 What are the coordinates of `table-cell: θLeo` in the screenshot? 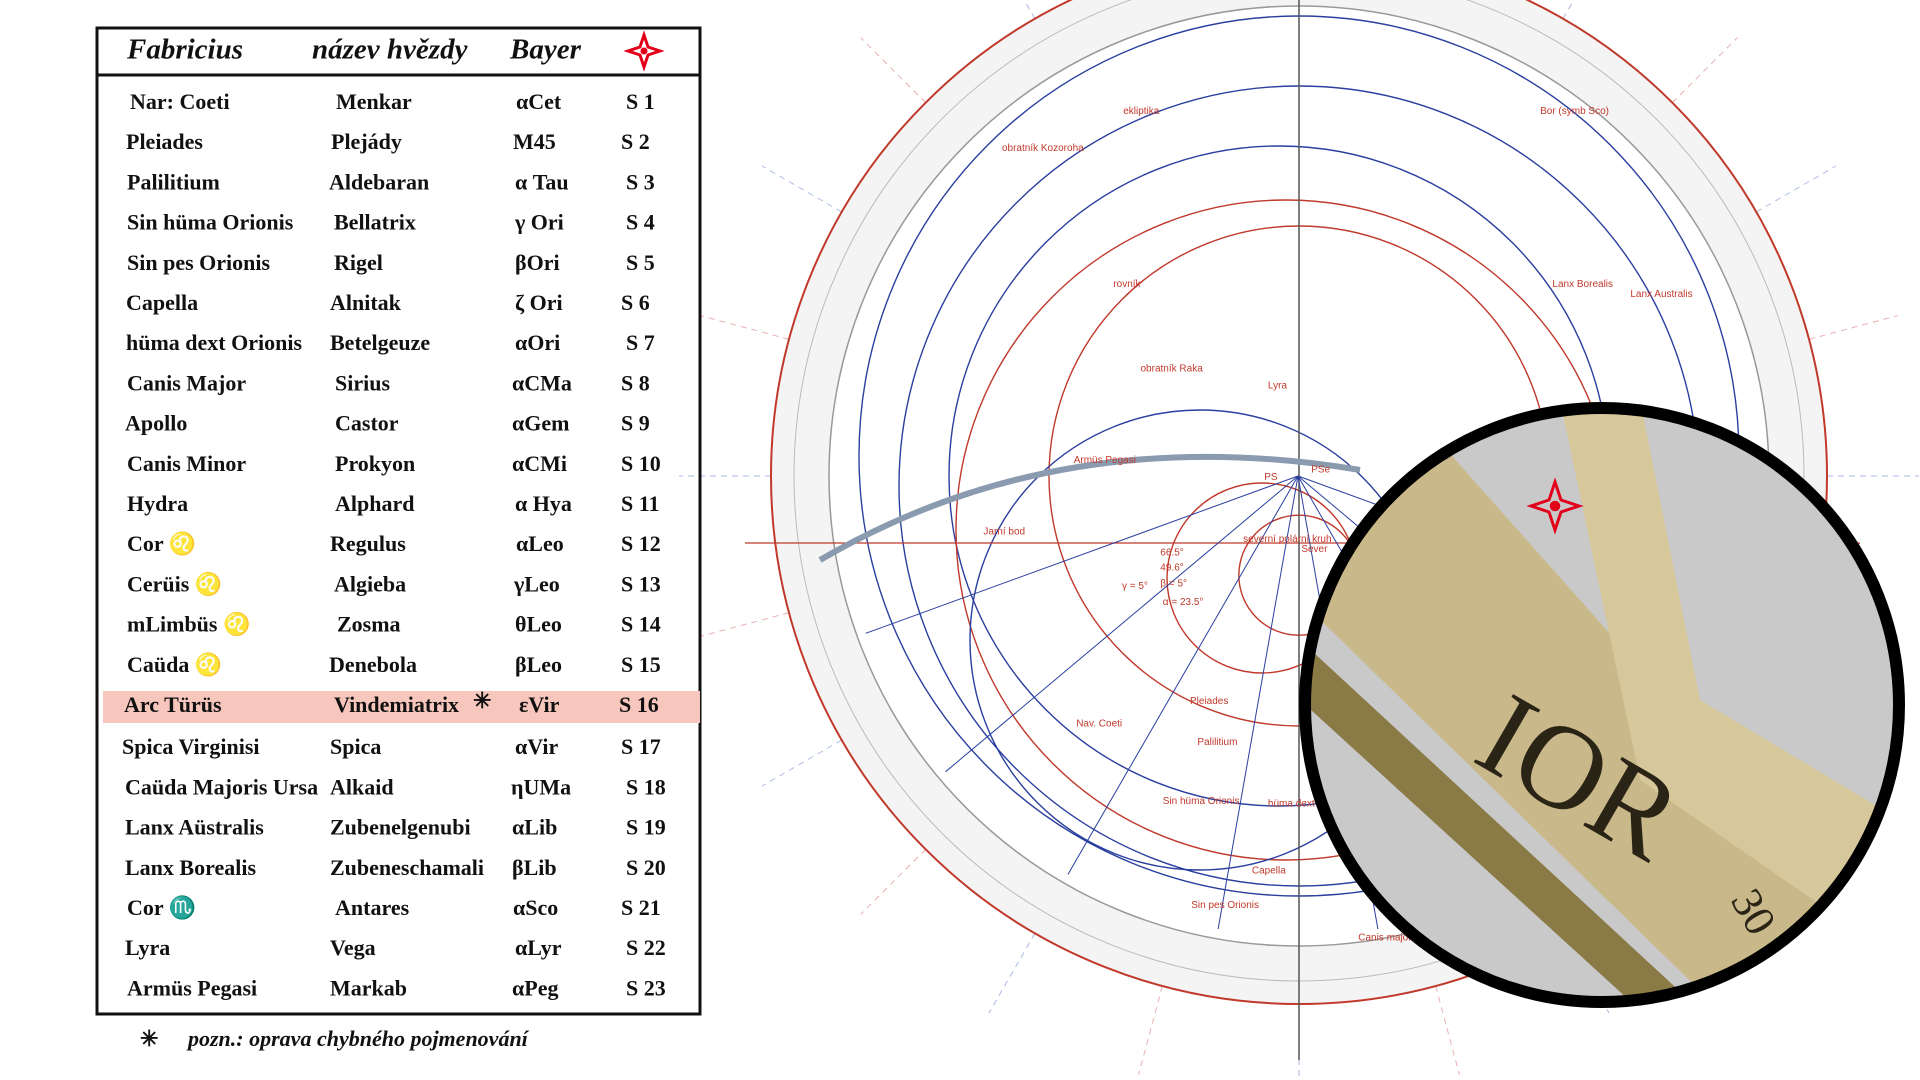 It's located at (538, 624).